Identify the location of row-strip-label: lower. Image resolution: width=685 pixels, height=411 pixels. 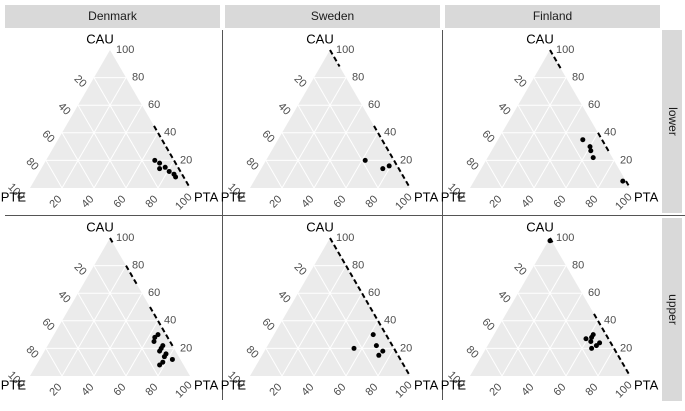
(673, 121).